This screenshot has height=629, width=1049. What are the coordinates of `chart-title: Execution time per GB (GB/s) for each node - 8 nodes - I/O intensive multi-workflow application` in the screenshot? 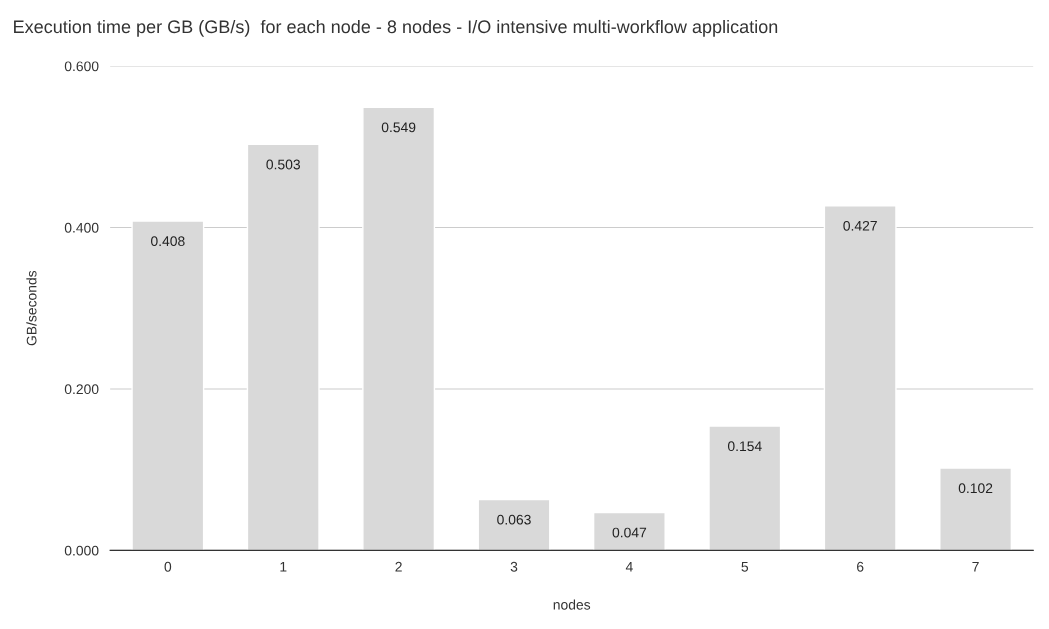 It's located at (396, 28).